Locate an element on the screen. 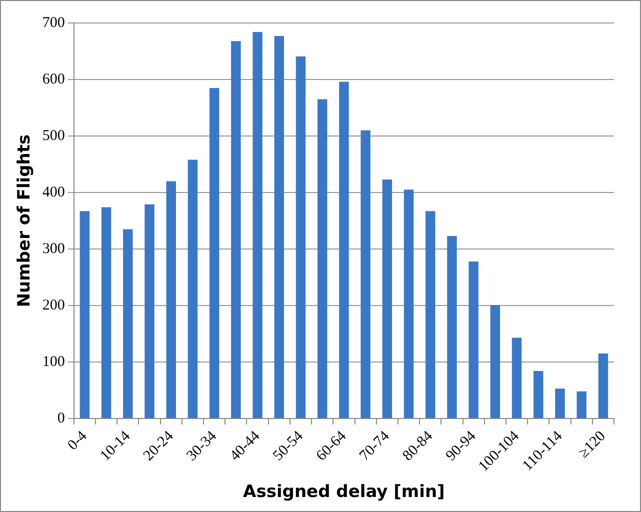 This screenshot has width=641, height=512. x-tick-label: 0-4 is located at coordinates (77, 441).